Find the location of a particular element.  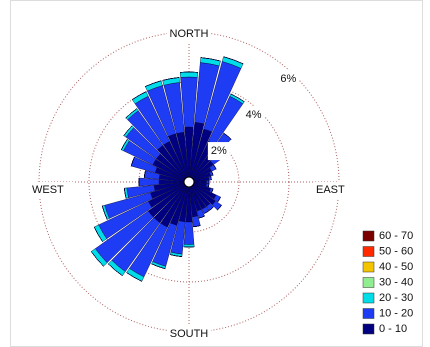

legend-label: 40 - 50 is located at coordinates (396, 267).